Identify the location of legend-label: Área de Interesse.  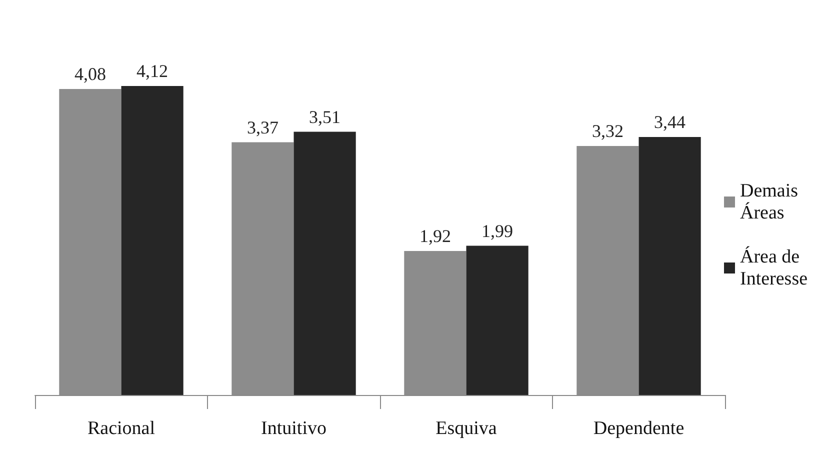
(774, 268).